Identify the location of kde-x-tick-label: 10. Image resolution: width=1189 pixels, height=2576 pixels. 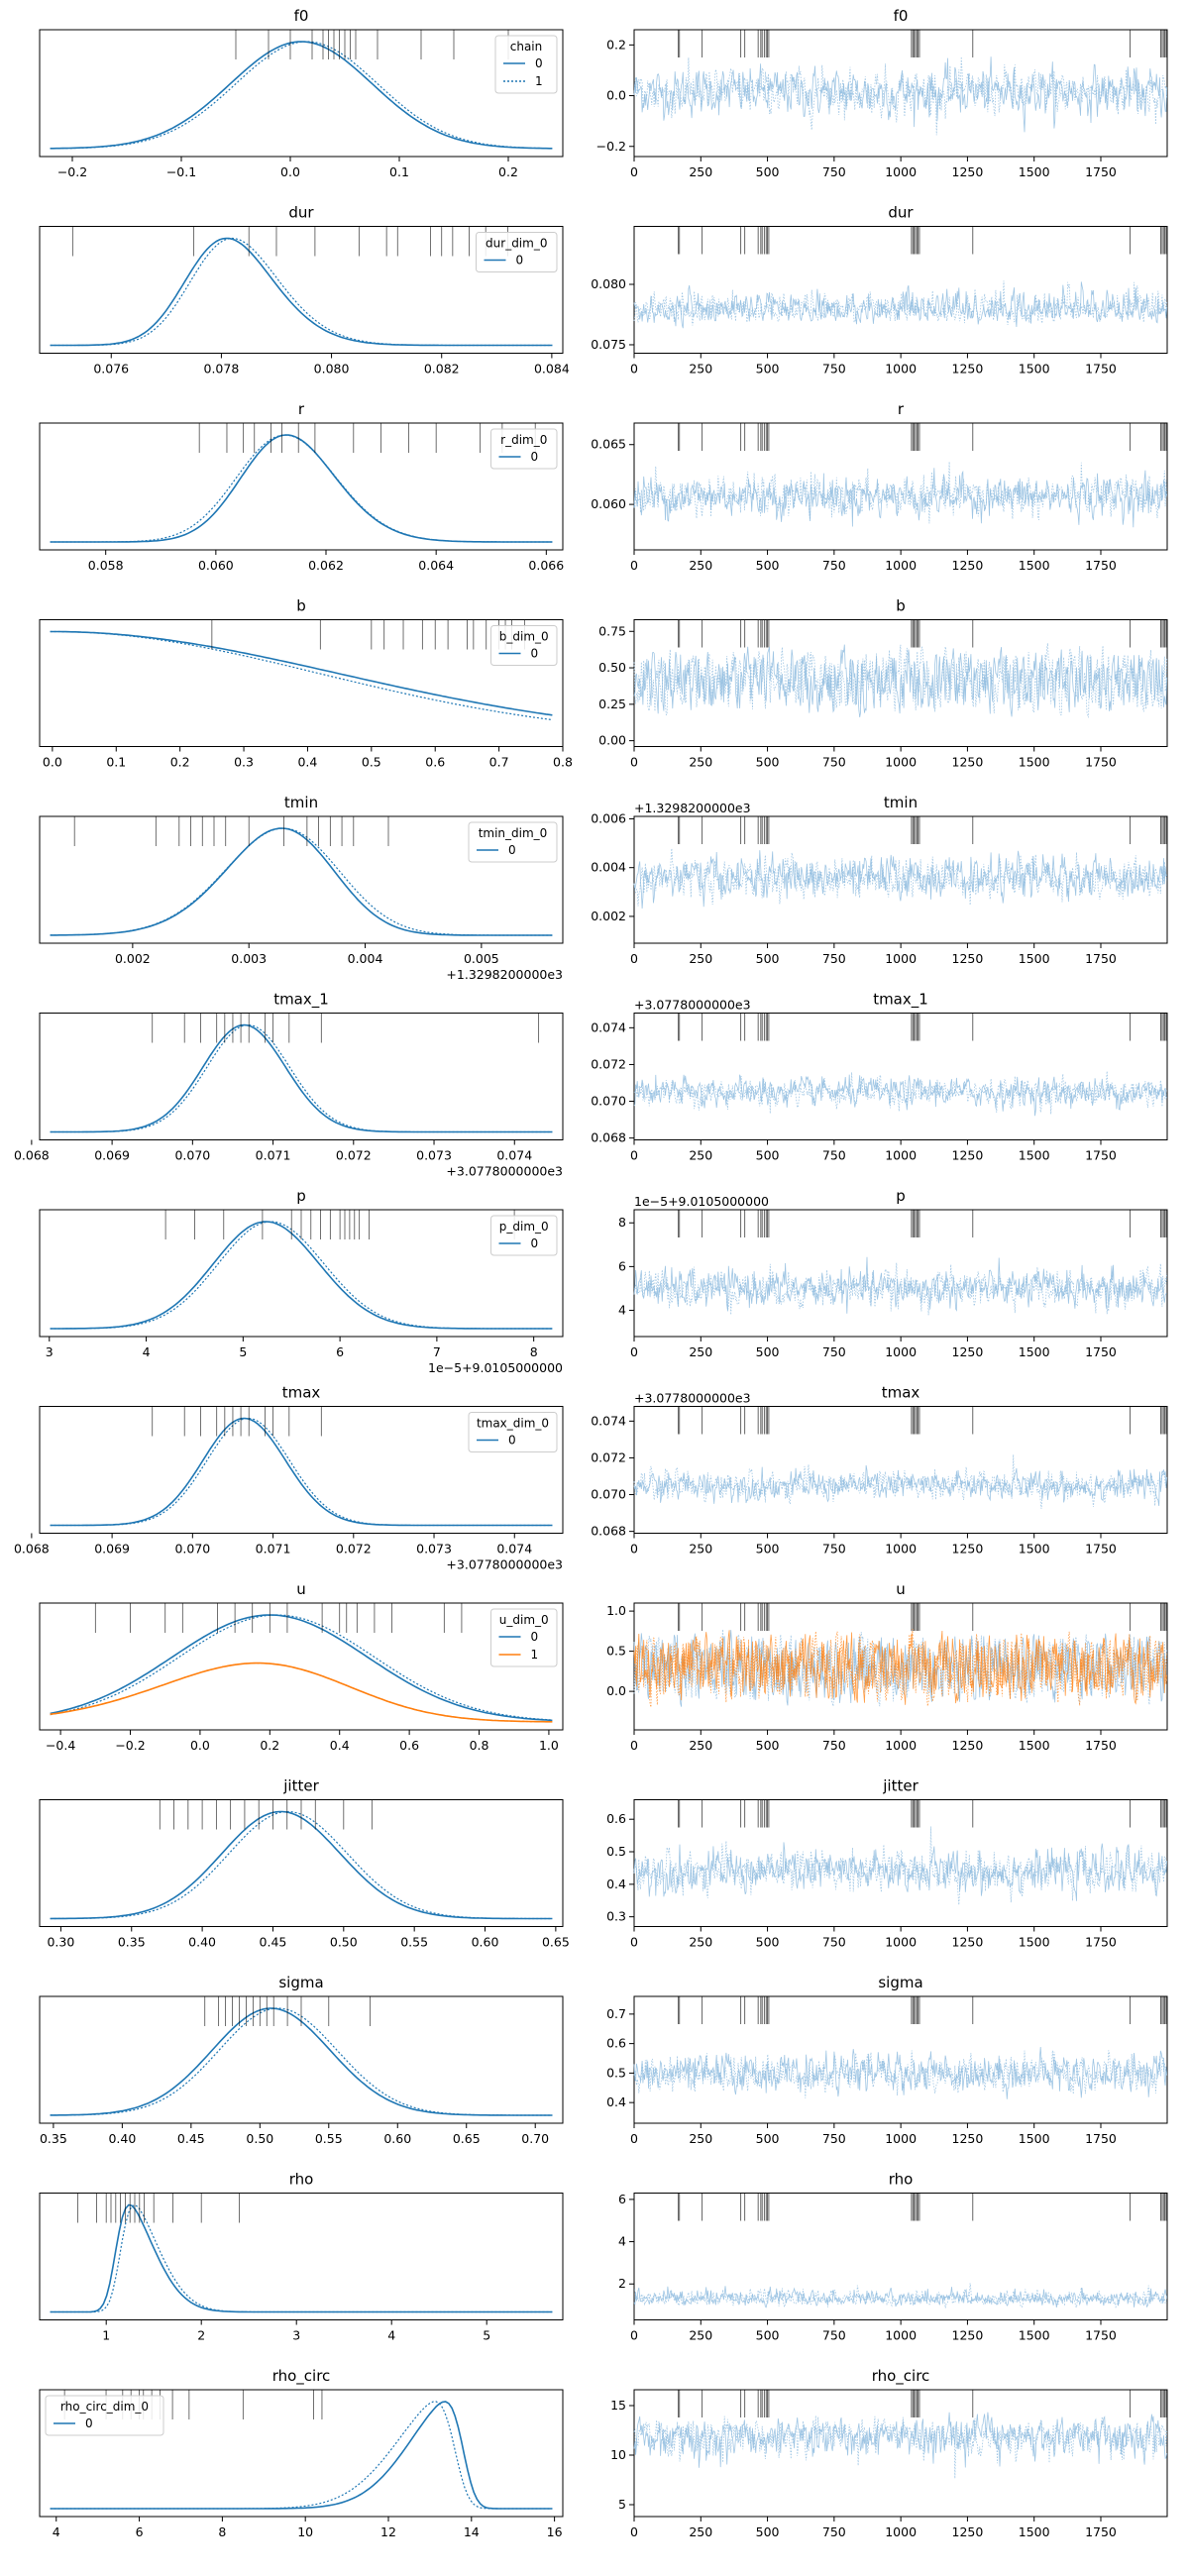
(305, 2531).